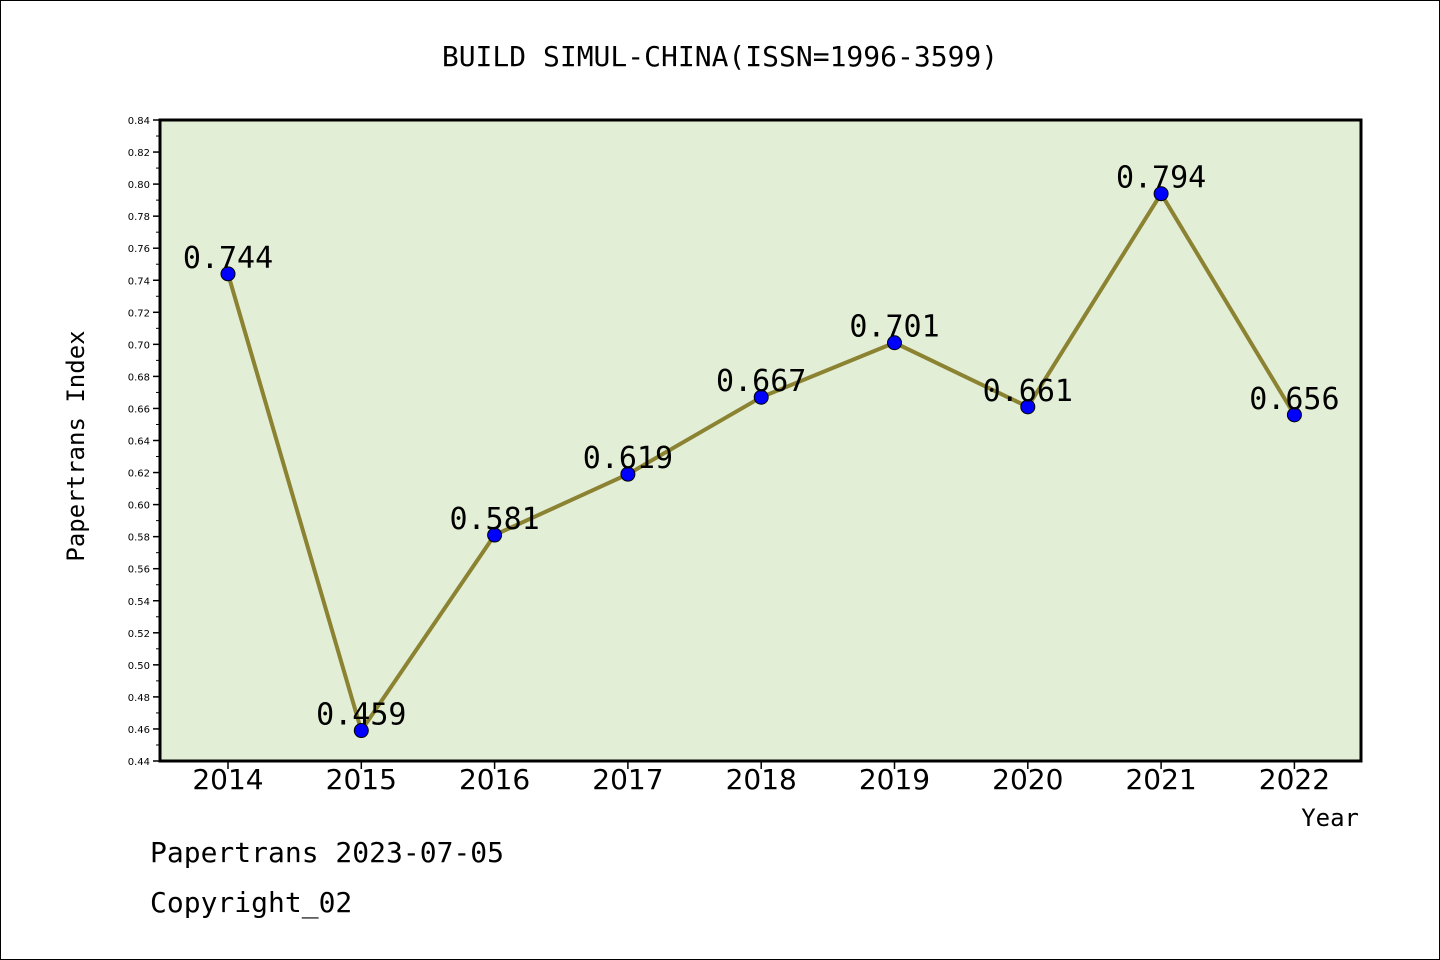  Describe the element at coordinates (627, 779) in the screenshot. I see `x-tick-label: 2017` at that location.